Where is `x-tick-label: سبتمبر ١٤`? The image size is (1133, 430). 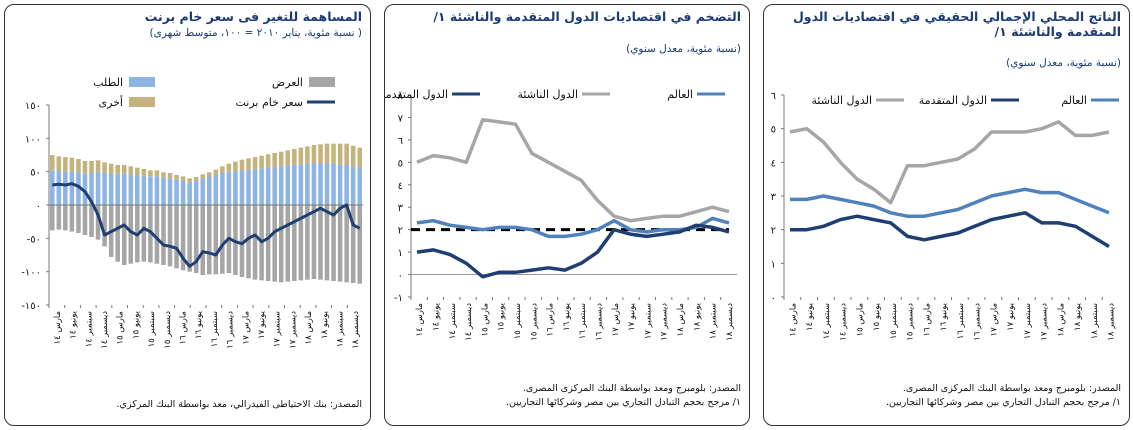
x-tick-label: سبتمبر ١٤ is located at coordinates (827, 321).